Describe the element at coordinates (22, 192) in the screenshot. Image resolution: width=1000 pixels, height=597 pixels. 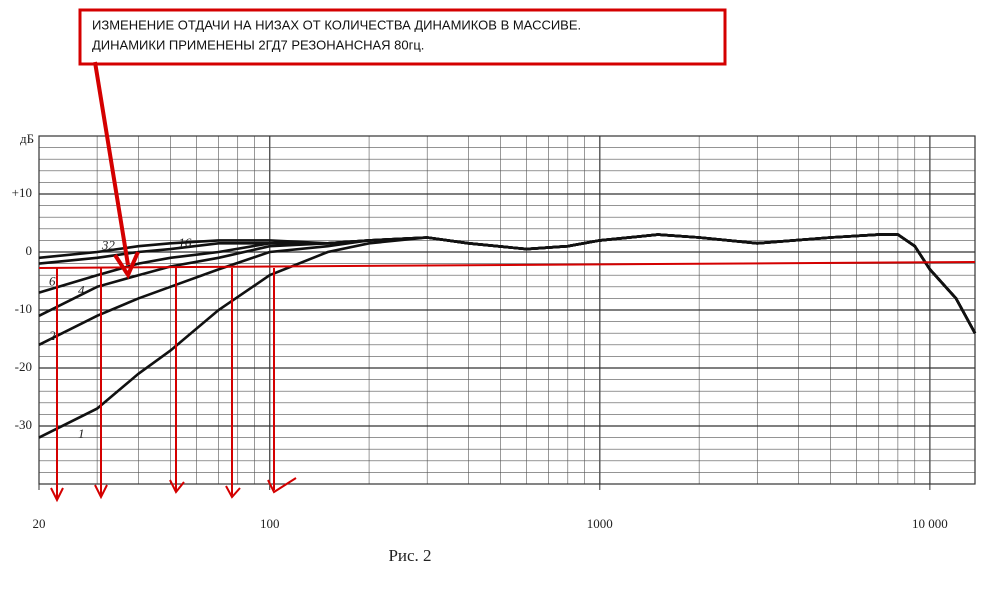
I see `y-tick-label: +10` at that location.